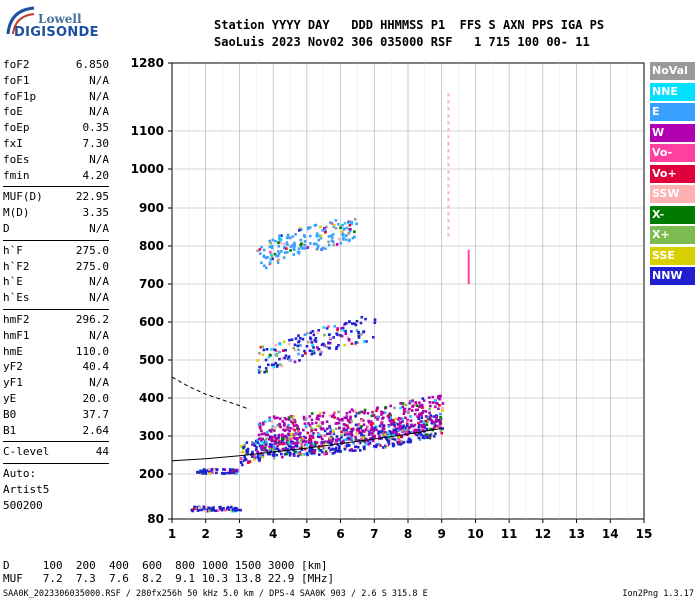 This screenshot has height=600, width=700. What do you see at coordinates (56, 320) in the screenshot?
I see `param-row: hmF2 296.2` at bounding box center [56, 320].